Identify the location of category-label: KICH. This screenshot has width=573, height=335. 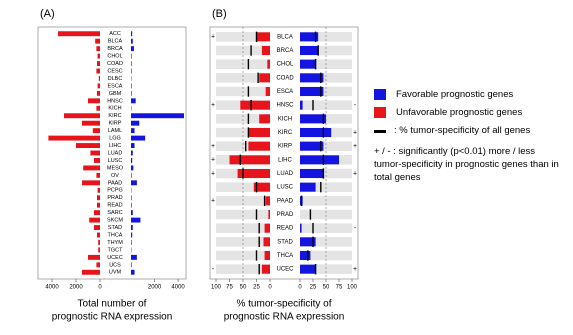
(285, 119).